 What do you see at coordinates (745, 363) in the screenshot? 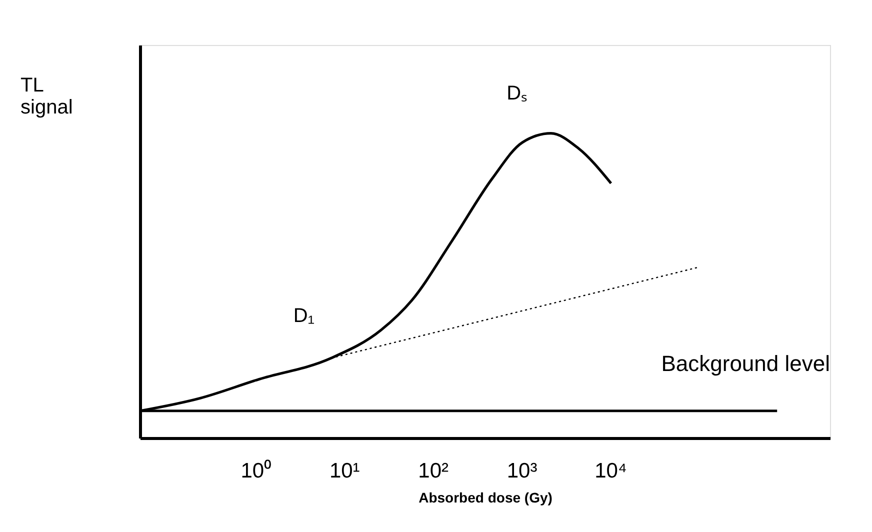
I see `series-label: Background level` at bounding box center [745, 363].